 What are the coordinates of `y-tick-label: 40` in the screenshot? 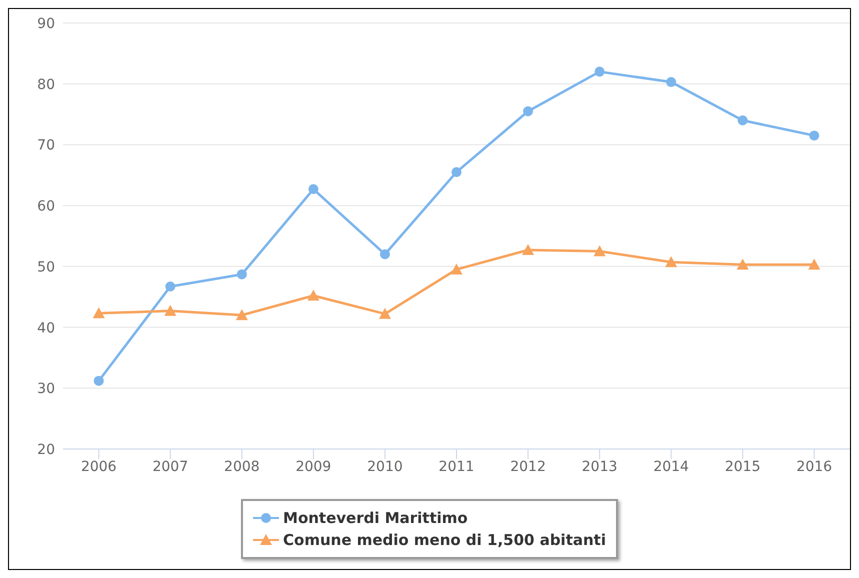 It's located at (46, 328).